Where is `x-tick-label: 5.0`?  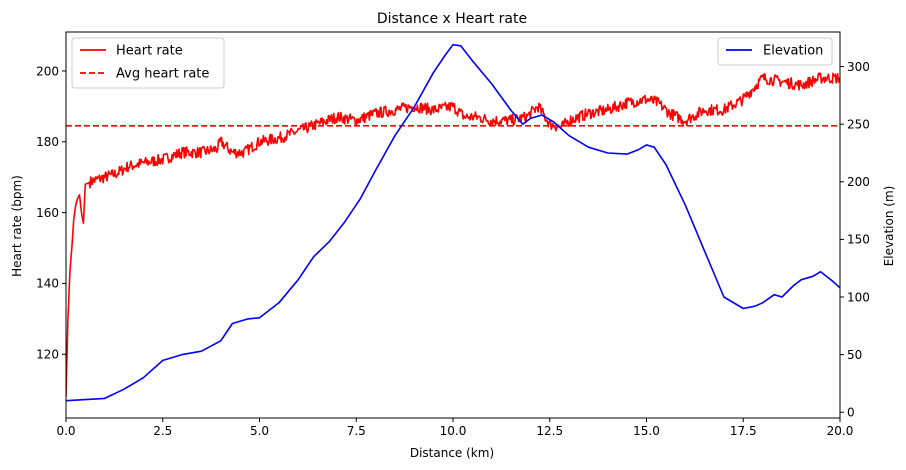 x-tick-label: 5.0 is located at coordinates (259, 431).